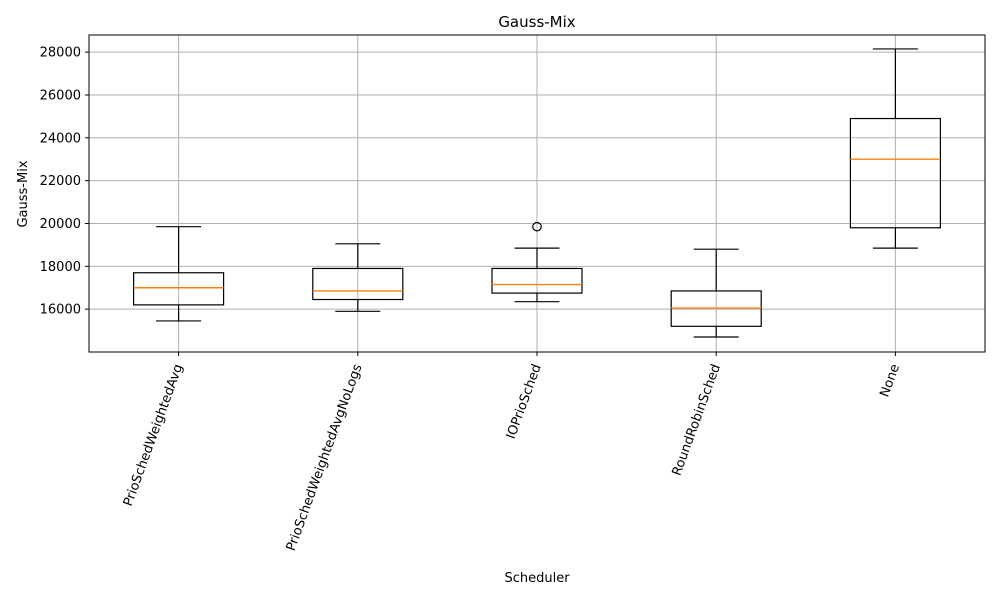  I want to click on y-tick-label: 24000, so click(60, 138).